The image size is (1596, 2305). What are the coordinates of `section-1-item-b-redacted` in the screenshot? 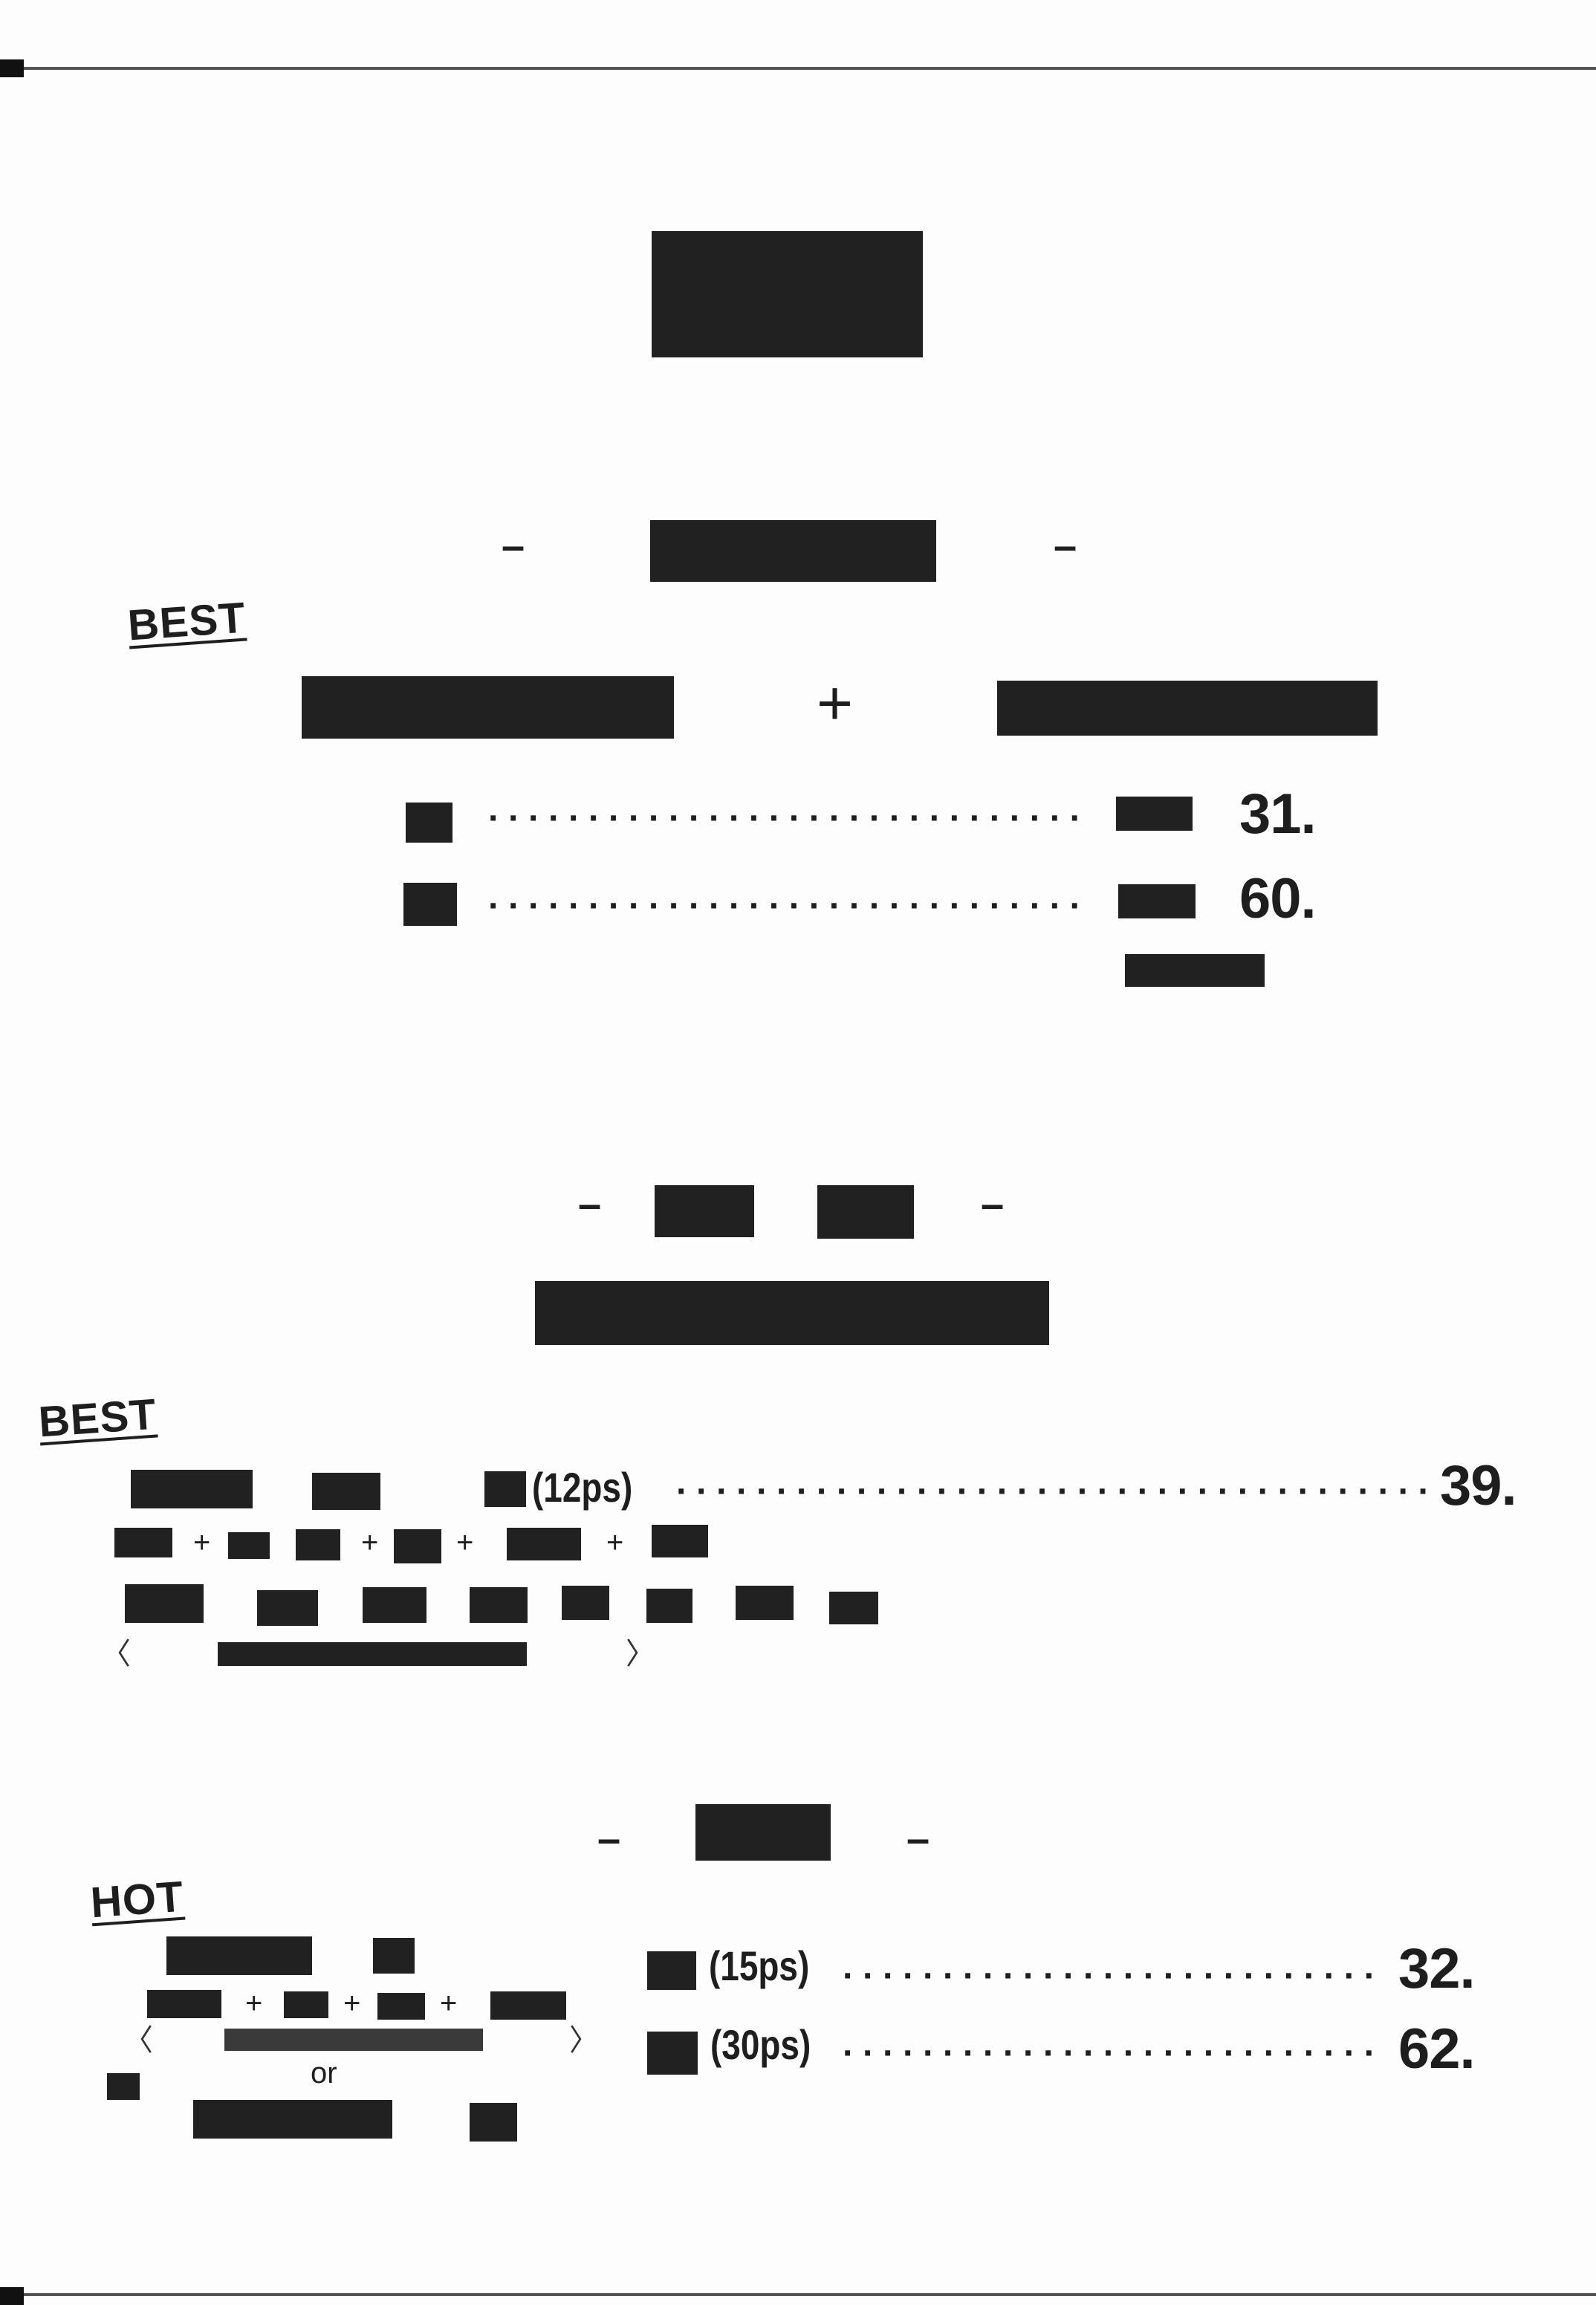 It's located at (1188, 708).